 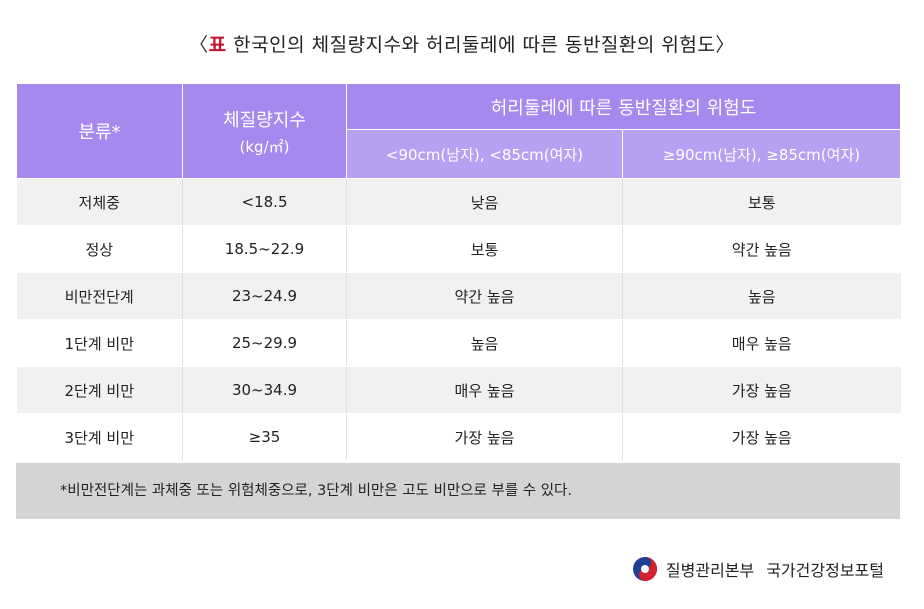 I want to click on title-open-bracket: 〈, so click(x=199, y=45).